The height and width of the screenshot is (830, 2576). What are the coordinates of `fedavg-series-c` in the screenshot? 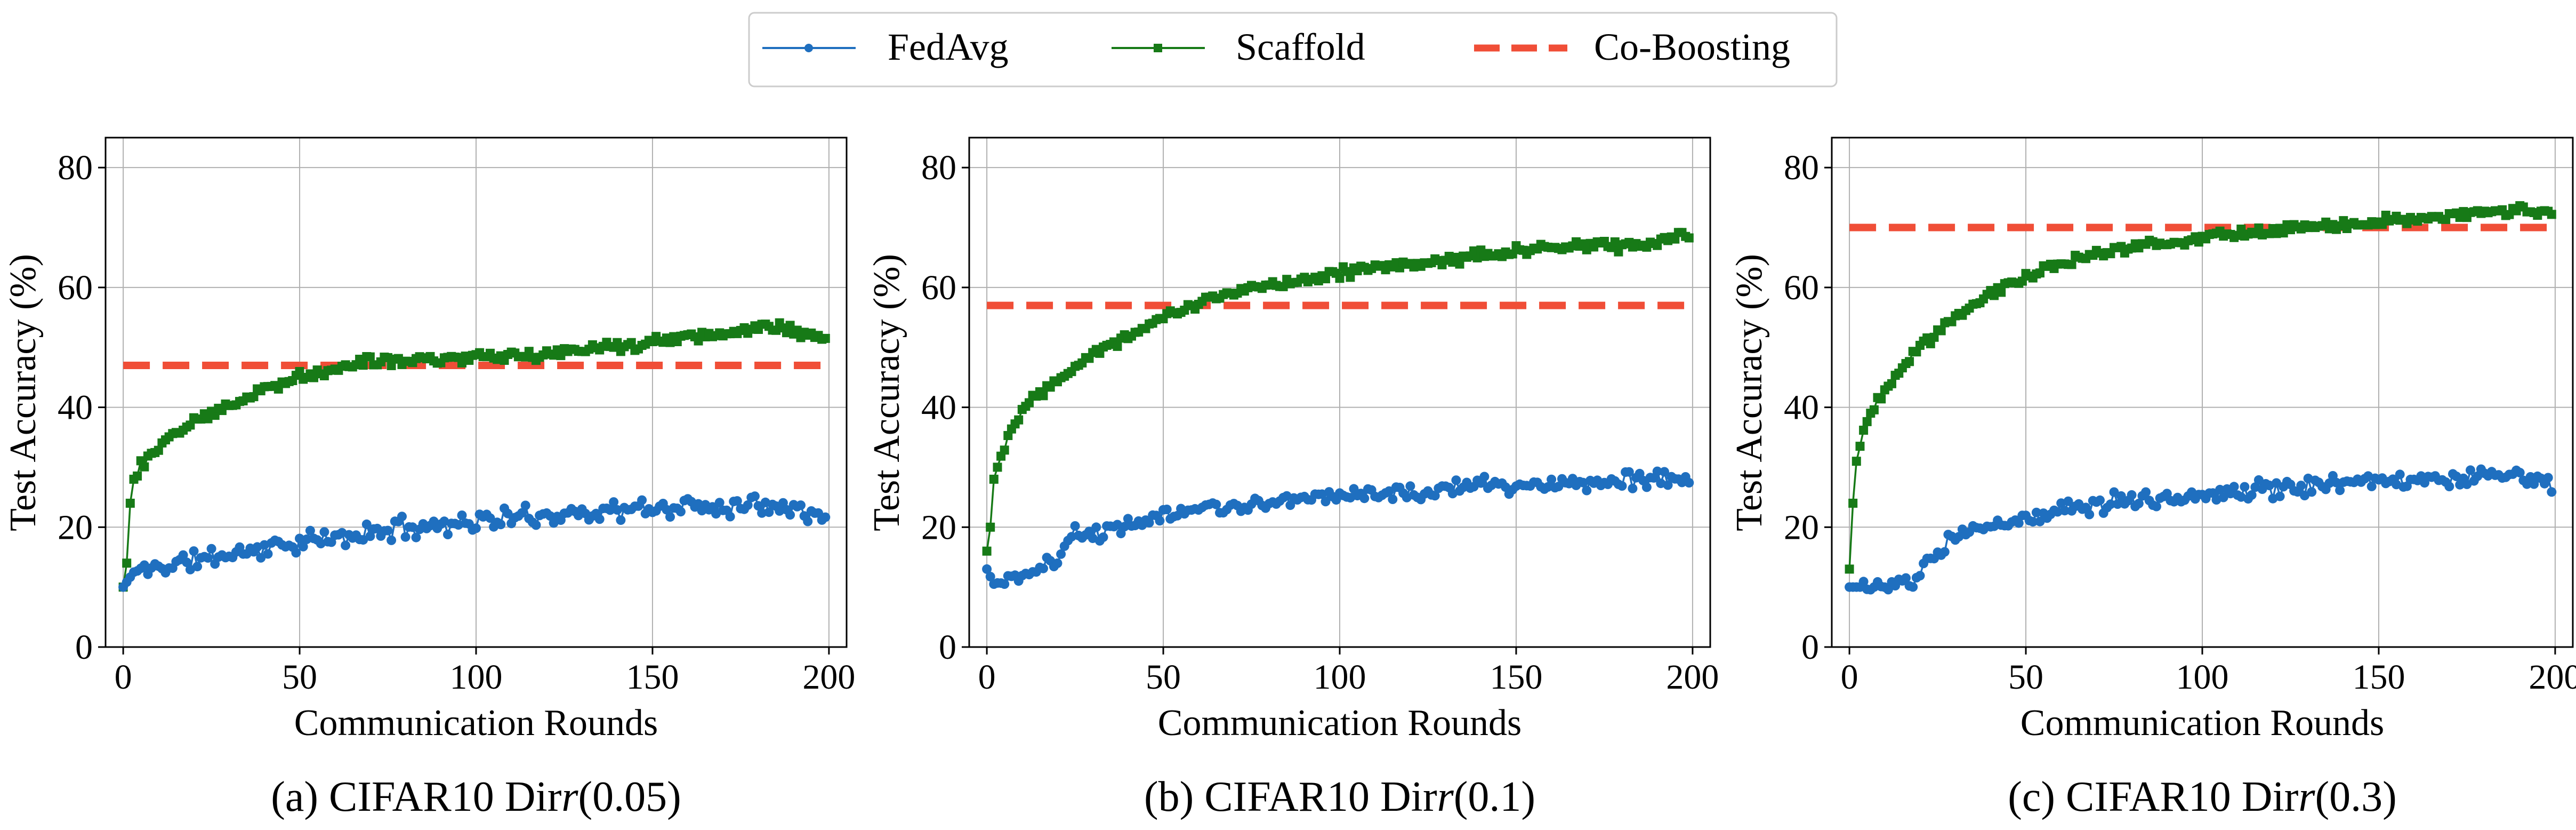 It's located at (2201, 529).